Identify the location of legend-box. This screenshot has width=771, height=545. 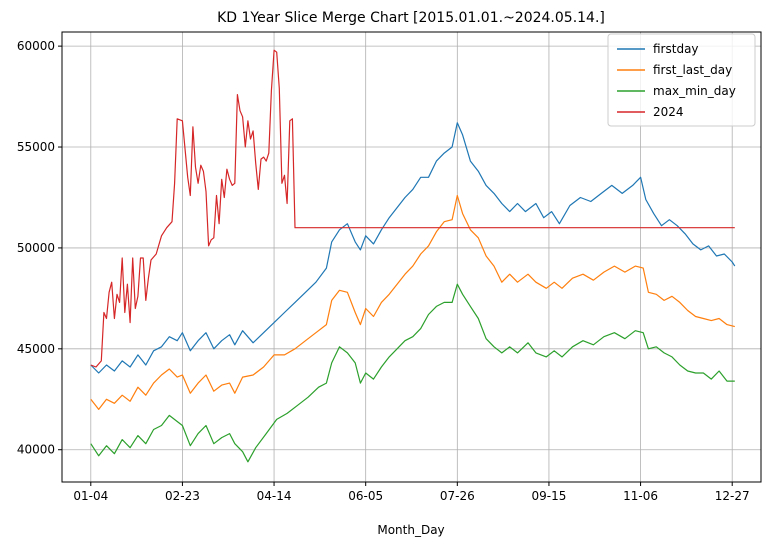
(681, 80).